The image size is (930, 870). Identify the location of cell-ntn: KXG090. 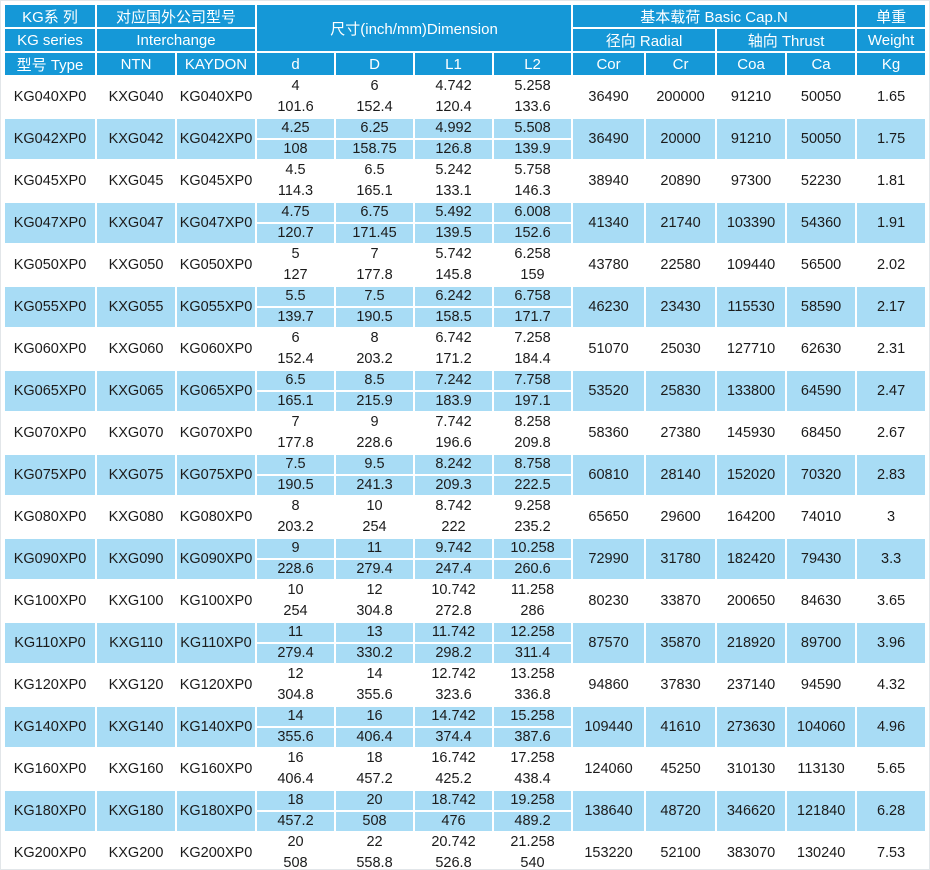
(136, 559).